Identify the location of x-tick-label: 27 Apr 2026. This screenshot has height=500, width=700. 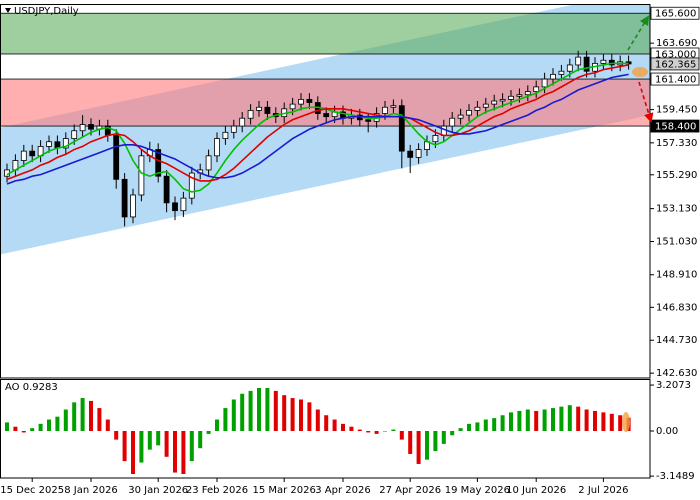
(410, 490).